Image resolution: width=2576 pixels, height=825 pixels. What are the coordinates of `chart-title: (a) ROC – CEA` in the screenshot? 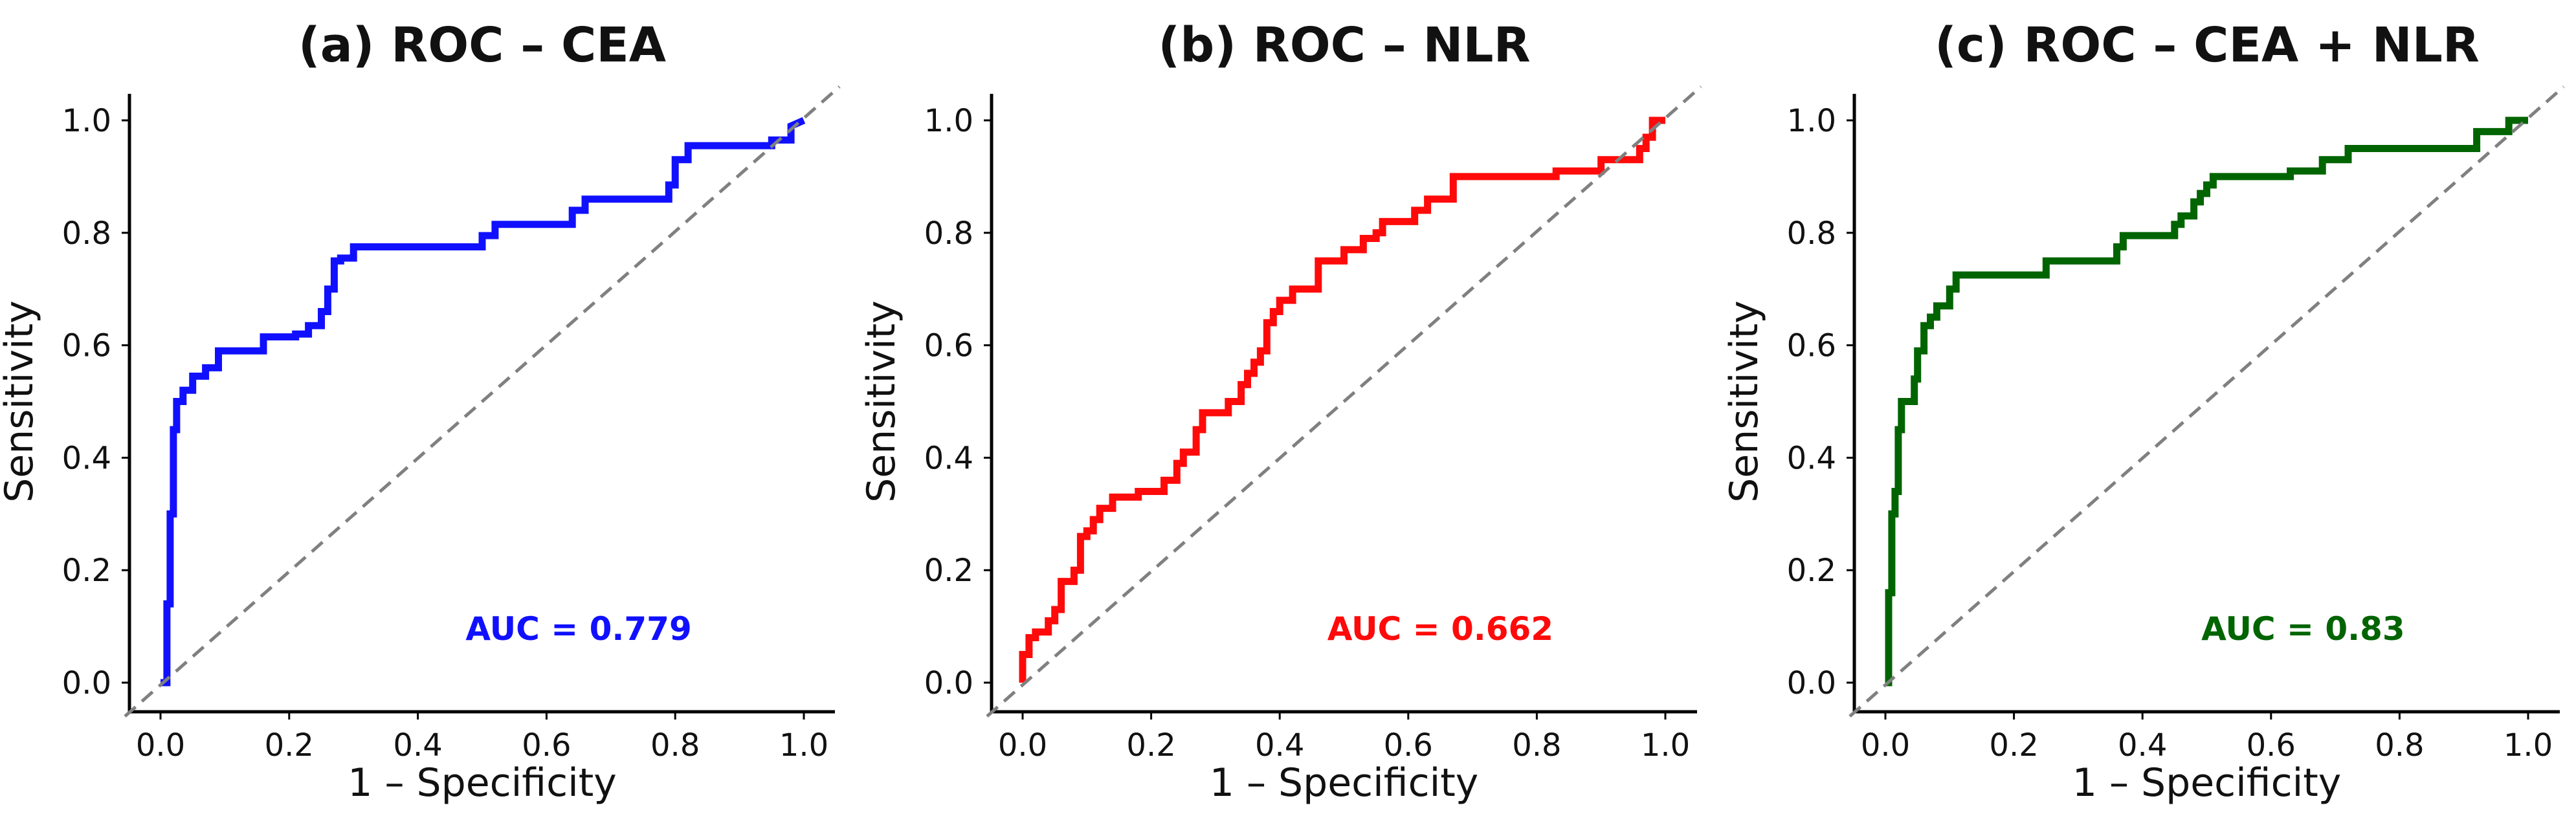 It's located at (482, 45).